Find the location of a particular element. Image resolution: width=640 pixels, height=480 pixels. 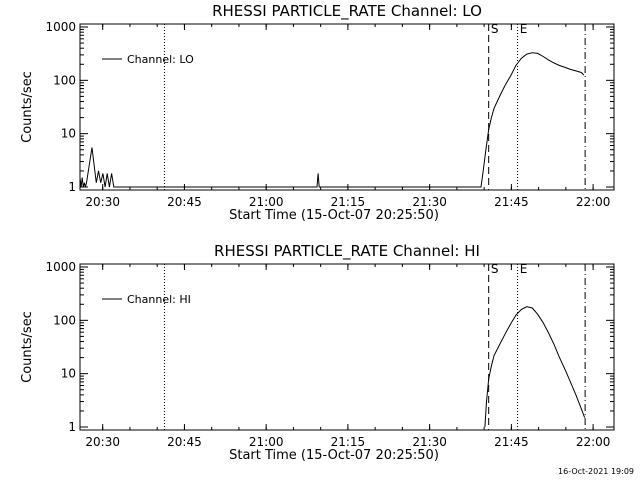

legend-label: Channel: LO is located at coordinates (160, 59).